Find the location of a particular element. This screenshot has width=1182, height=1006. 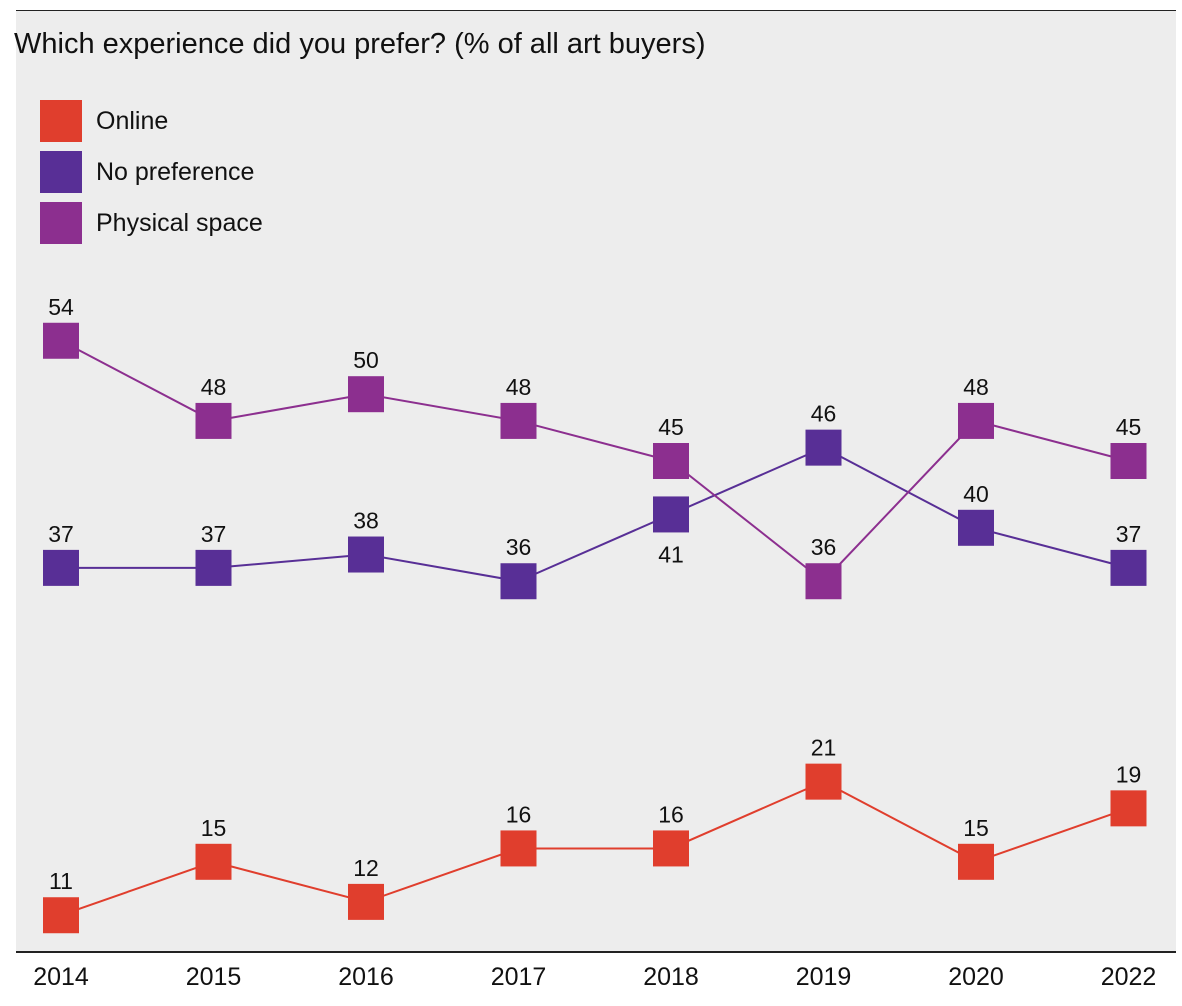

value-label-online-2019: 21 is located at coordinates (824, 748).